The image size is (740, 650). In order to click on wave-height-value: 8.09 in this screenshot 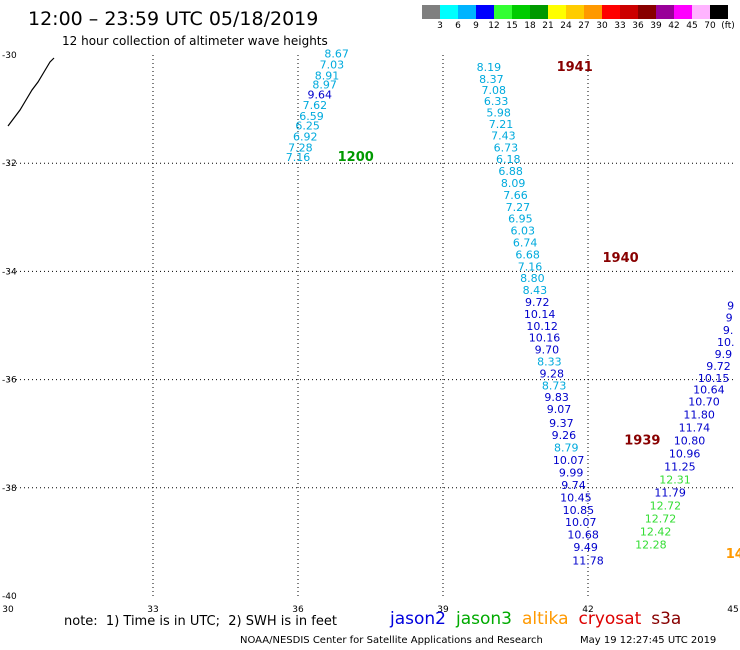, I will do `click(513, 183)`.